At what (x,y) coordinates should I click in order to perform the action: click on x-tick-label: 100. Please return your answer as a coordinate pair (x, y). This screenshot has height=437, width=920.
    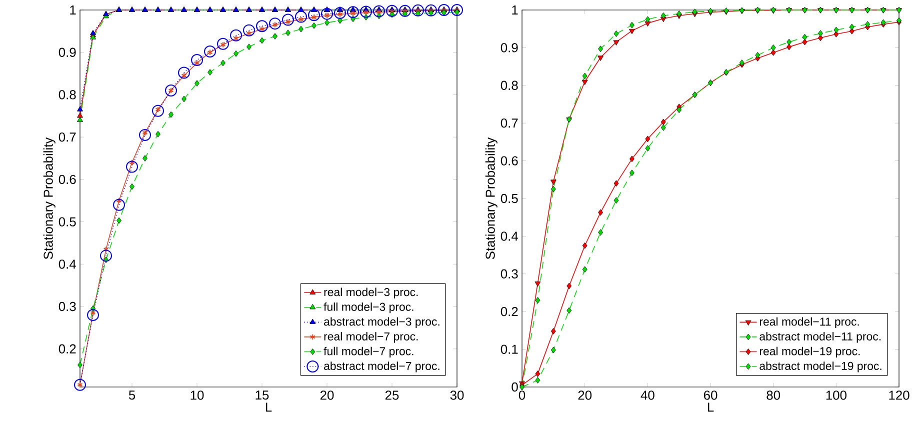
    Looking at the image, I should click on (836, 395).